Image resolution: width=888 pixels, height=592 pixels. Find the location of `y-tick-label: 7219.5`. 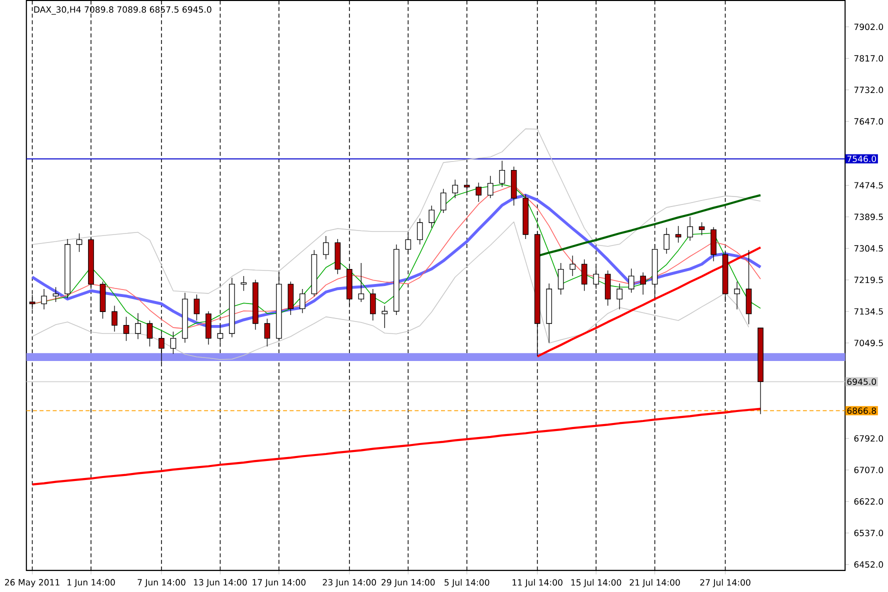

y-tick-label: 7219.5 is located at coordinates (868, 280).